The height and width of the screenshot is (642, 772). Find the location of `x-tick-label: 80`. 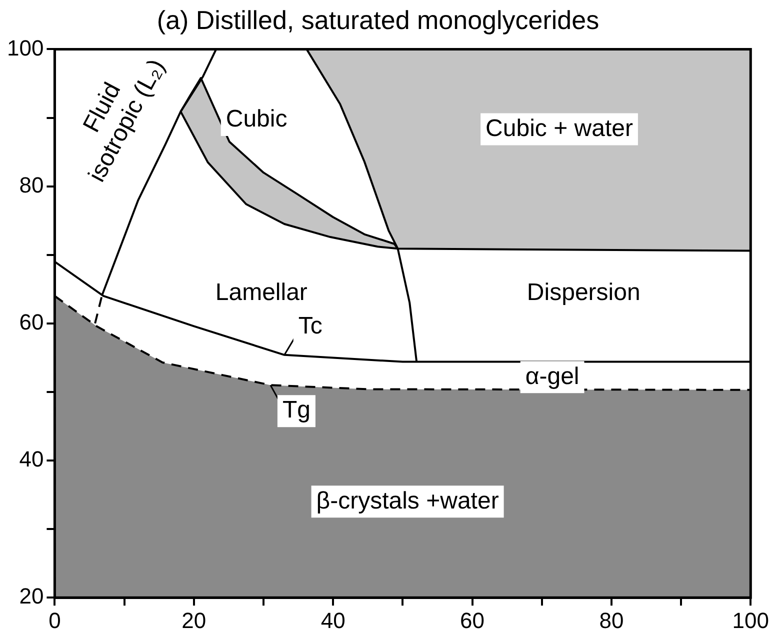

x-tick-label: 80 is located at coordinates (611, 620).